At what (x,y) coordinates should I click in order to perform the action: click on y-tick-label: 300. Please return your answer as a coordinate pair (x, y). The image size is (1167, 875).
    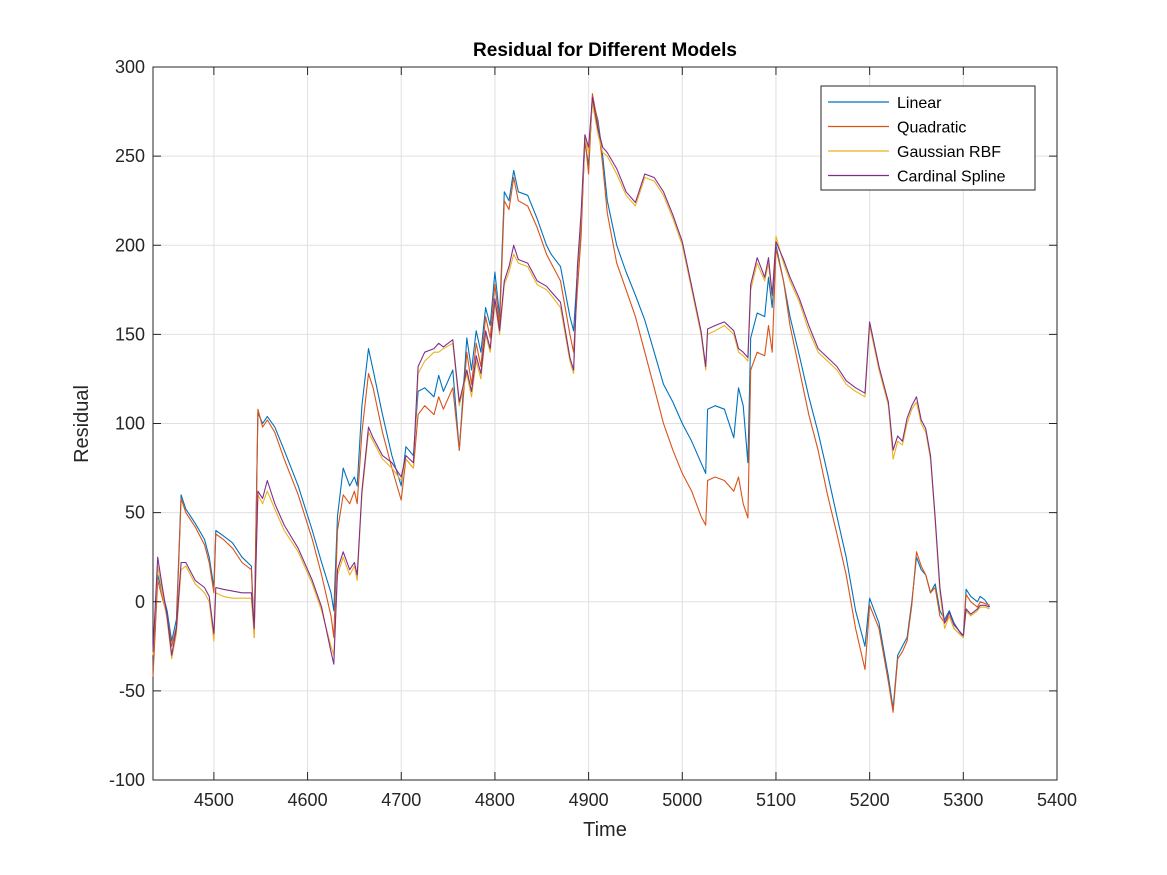
    Looking at the image, I should click on (130, 67).